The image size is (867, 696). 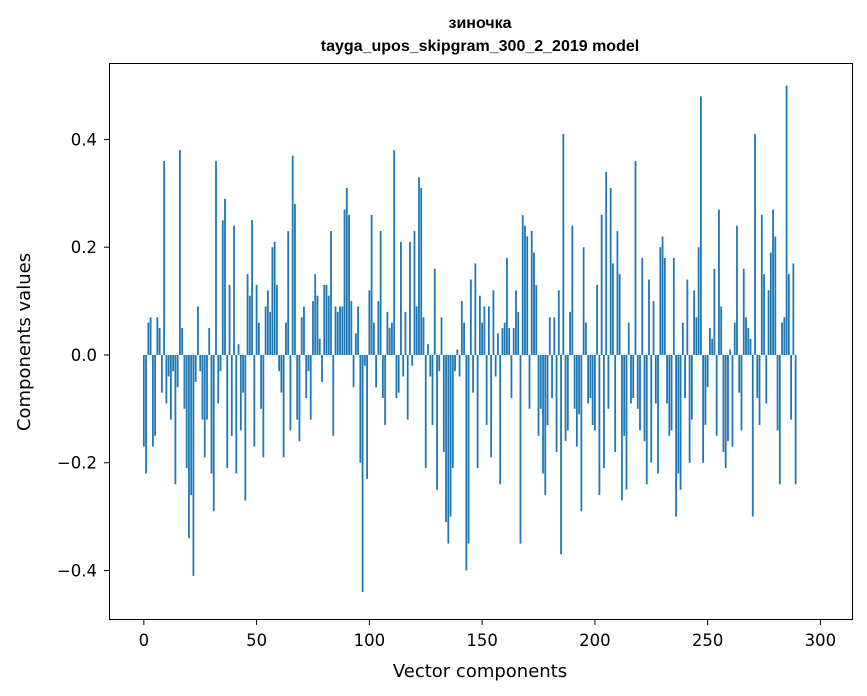 I want to click on x-tick-label: 300, so click(x=821, y=640).